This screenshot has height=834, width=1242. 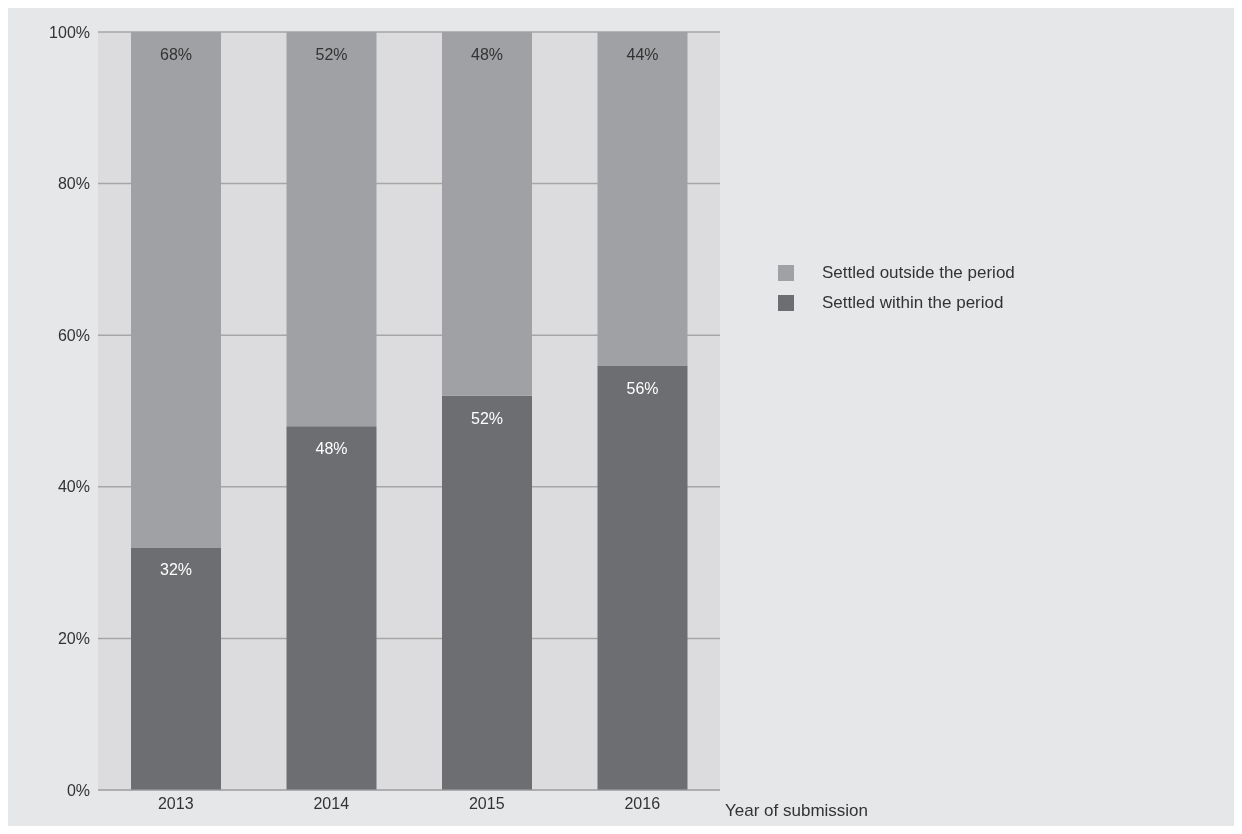 I want to click on data-label: 32%, so click(x=176, y=570).